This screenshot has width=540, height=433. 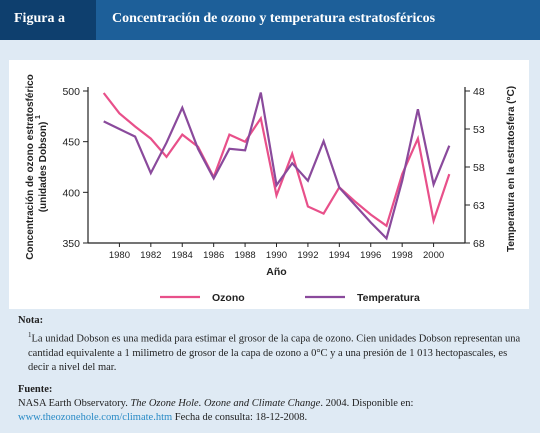 What do you see at coordinates (95, 417) in the screenshot?
I see `source-link: www.theozonehole.com/climate.htm` at bounding box center [95, 417].